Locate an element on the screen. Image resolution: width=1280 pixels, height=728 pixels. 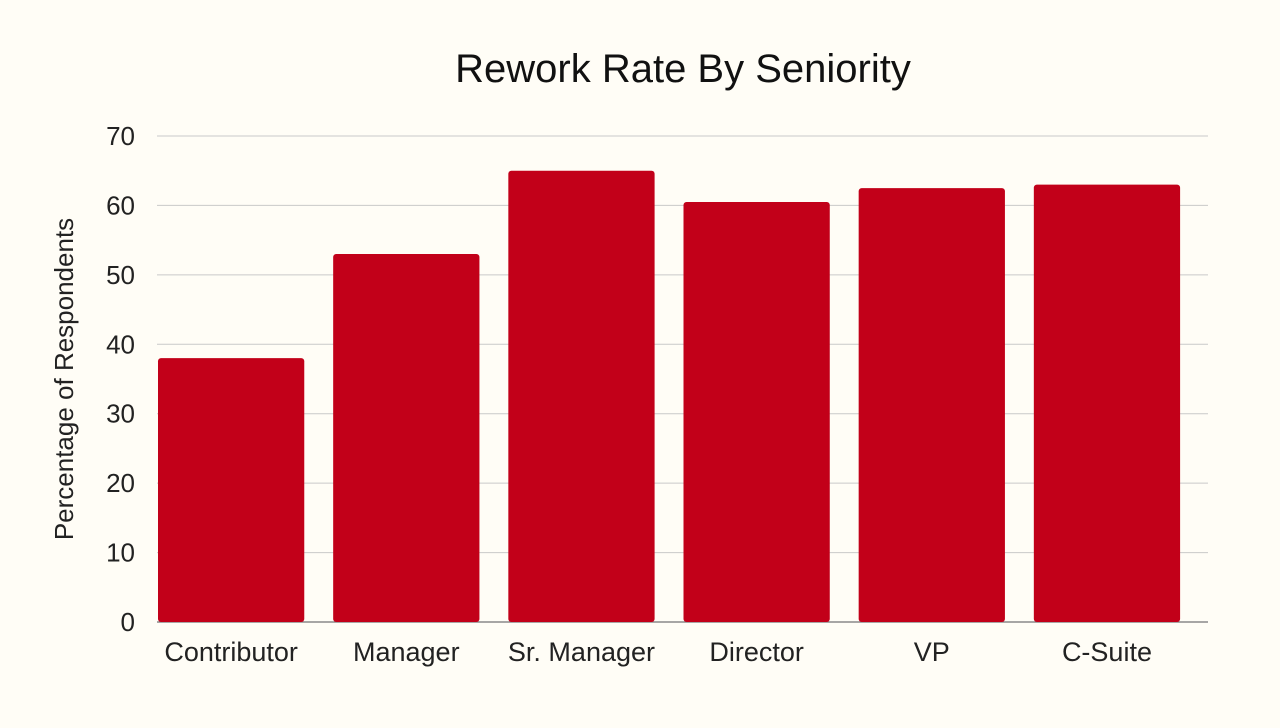
x-category-label: Director is located at coordinates (756, 652).